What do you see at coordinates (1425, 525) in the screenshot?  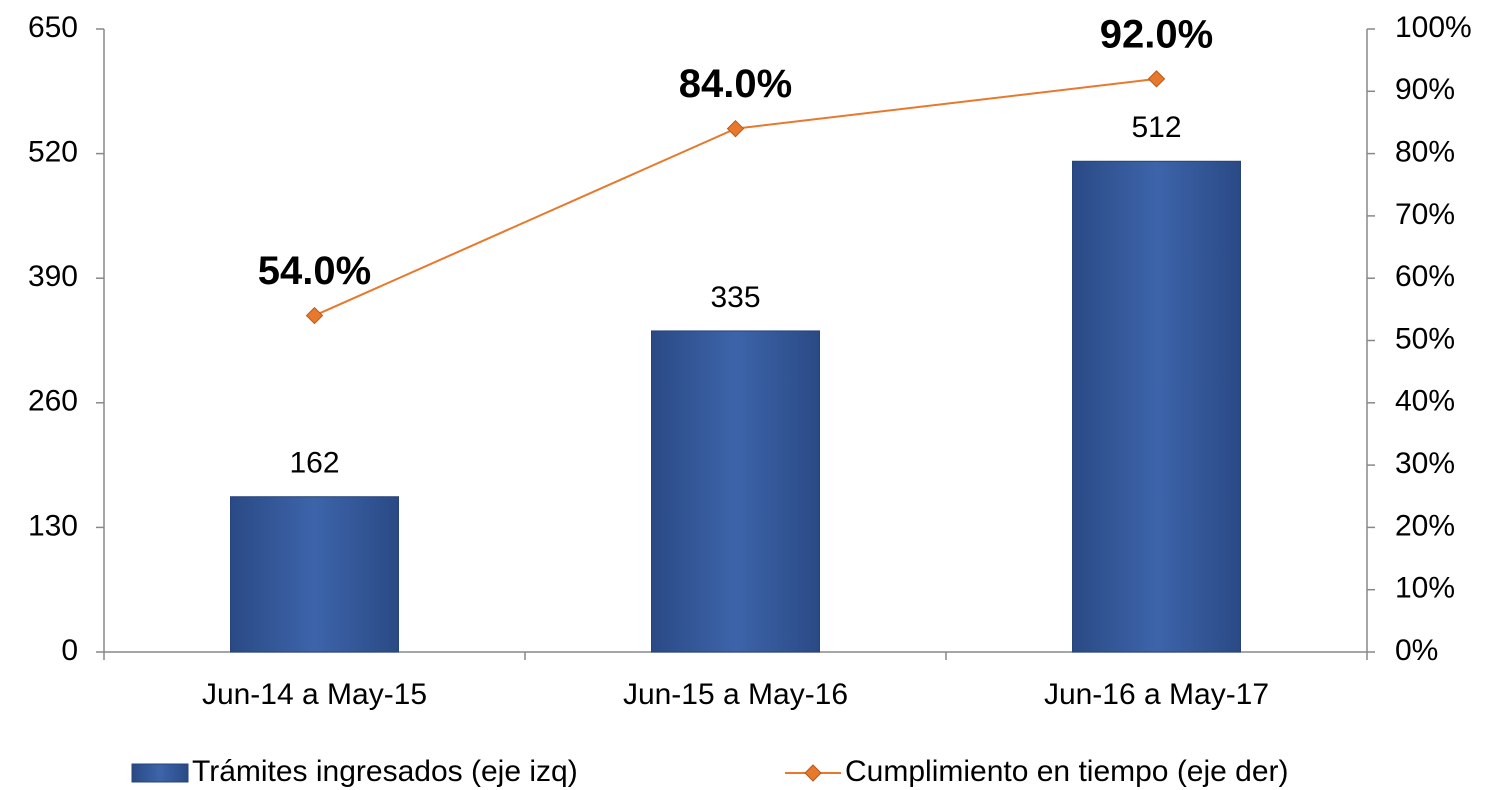 I see `y2-tick-label: 20%` at bounding box center [1425, 525].